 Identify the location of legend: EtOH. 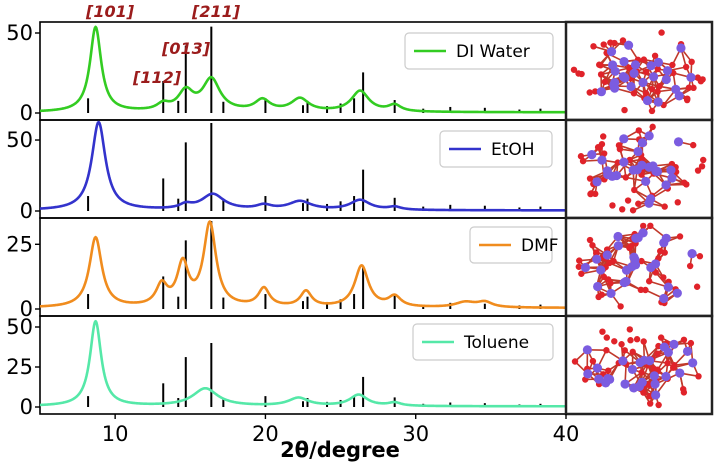
(496, 149).